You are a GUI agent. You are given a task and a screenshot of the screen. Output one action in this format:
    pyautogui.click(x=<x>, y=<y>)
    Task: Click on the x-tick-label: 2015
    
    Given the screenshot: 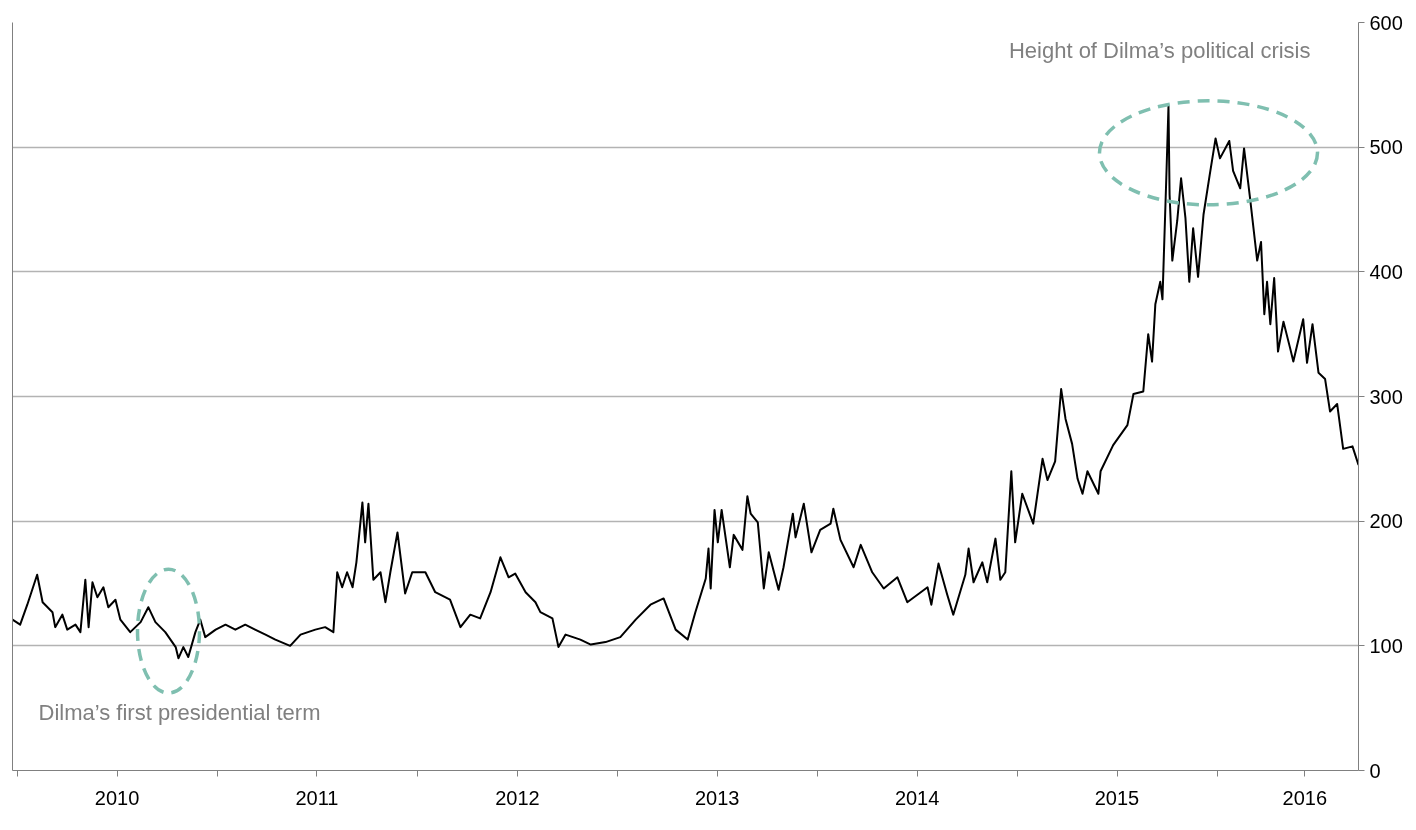 What is the action you would take?
    pyautogui.click(x=1117, y=797)
    